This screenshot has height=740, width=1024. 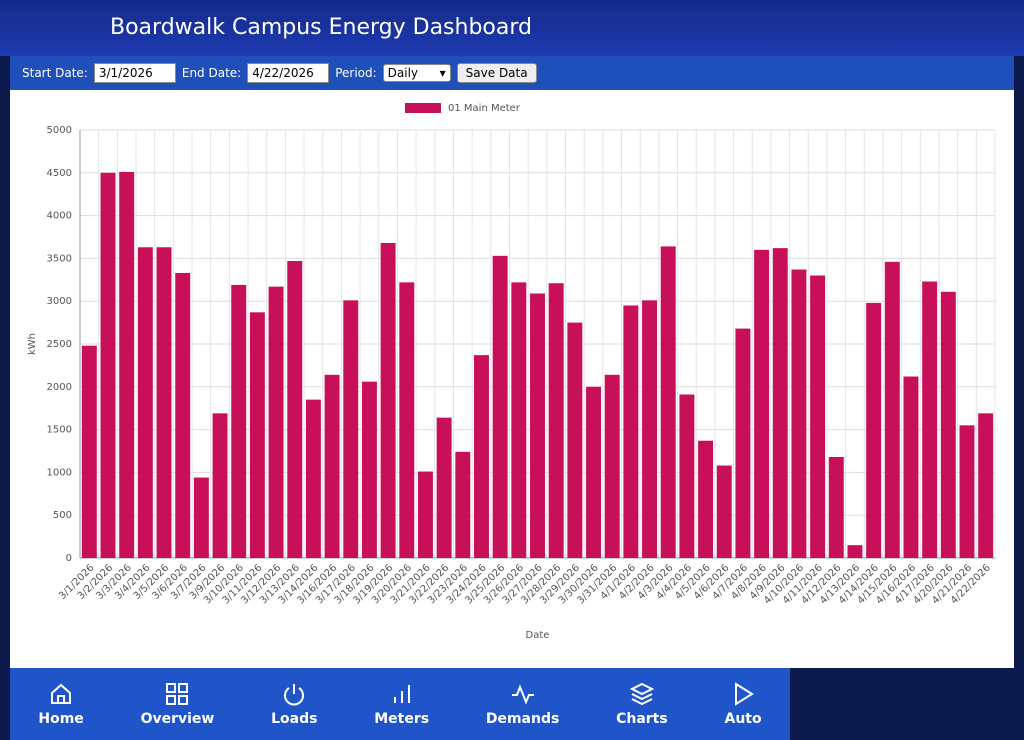 I want to click on nav-meters: Meters, so click(x=401, y=704).